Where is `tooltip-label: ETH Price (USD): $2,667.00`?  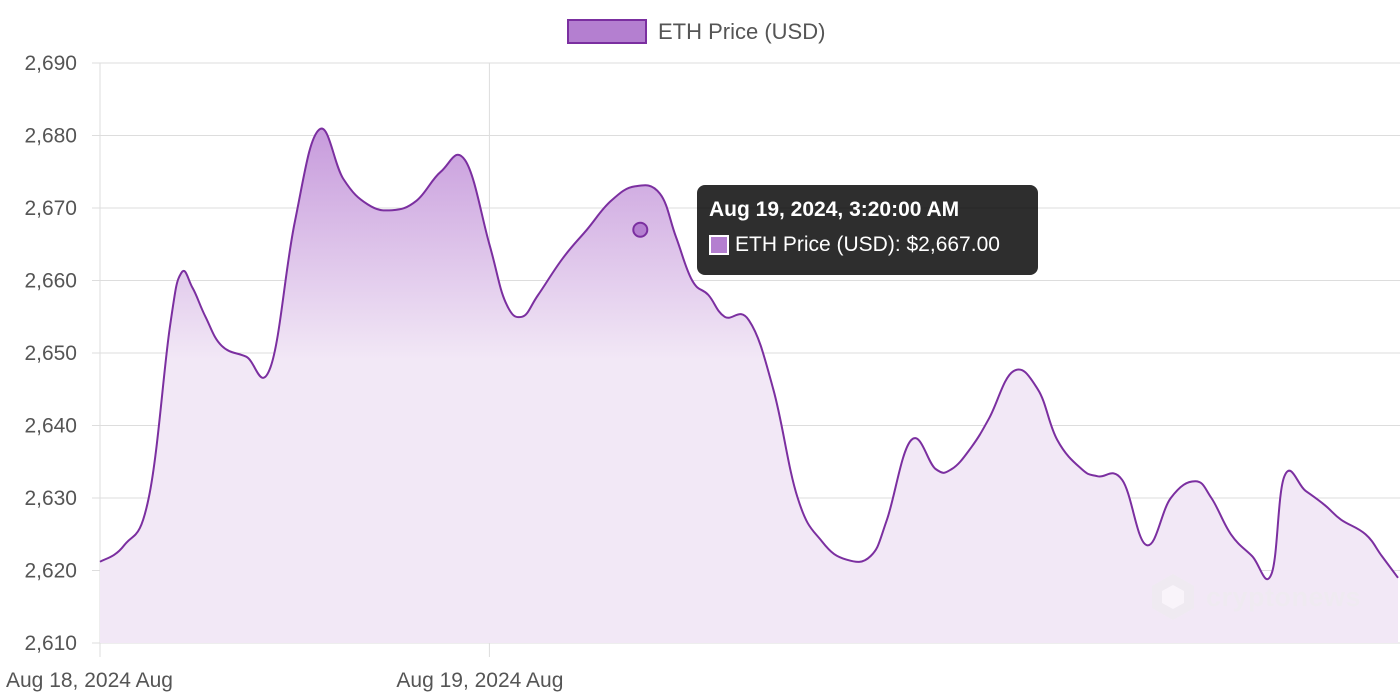
tooltip-label: ETH Price (USD): $2,667.00 is located at coordinates (867, 244).